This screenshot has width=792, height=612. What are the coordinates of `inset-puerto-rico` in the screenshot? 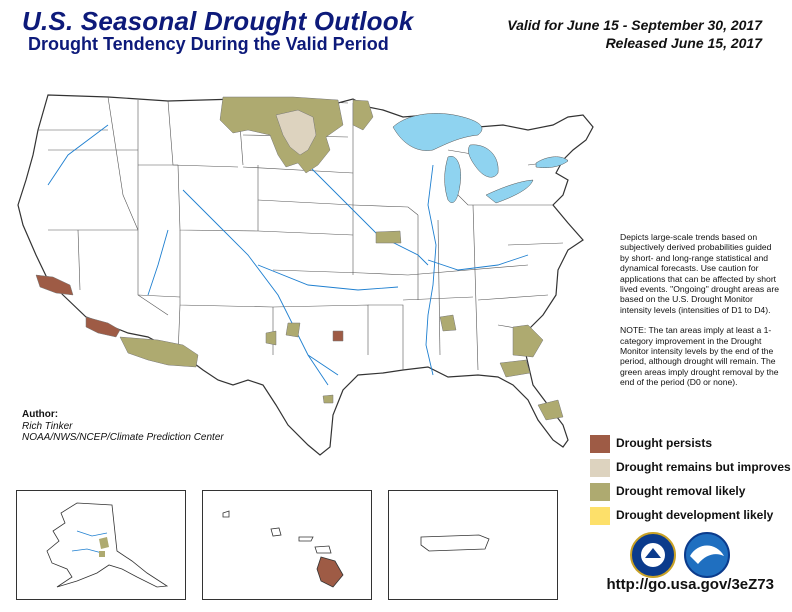 It's located at (473, 545).